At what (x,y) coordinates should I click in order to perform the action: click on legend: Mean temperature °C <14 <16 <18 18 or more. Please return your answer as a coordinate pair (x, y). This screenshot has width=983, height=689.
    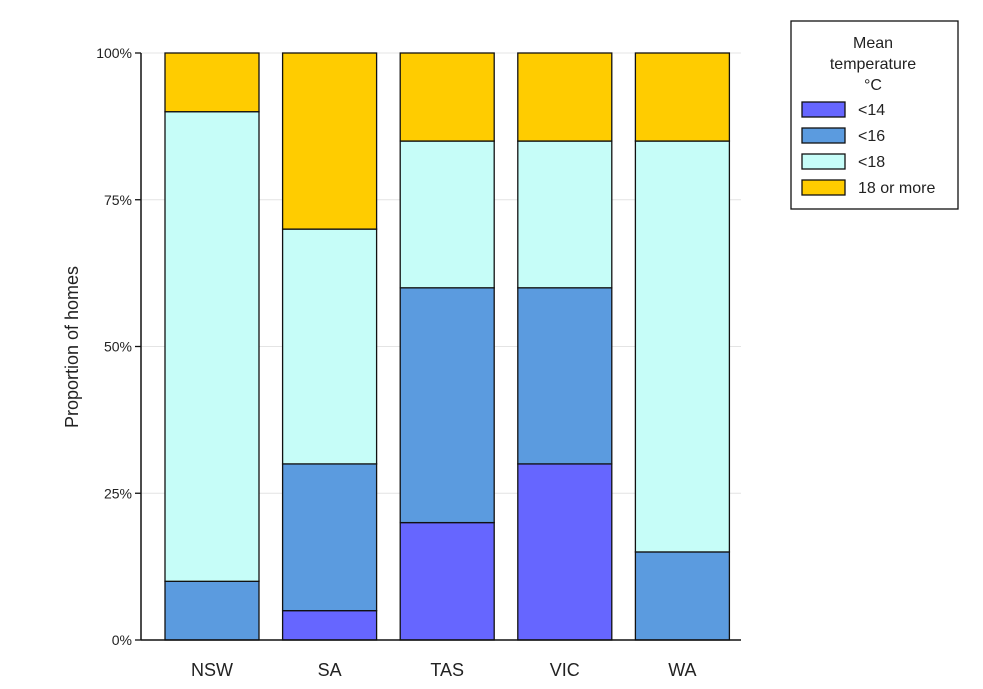
    Looking at the image, I should click on (874, 115).